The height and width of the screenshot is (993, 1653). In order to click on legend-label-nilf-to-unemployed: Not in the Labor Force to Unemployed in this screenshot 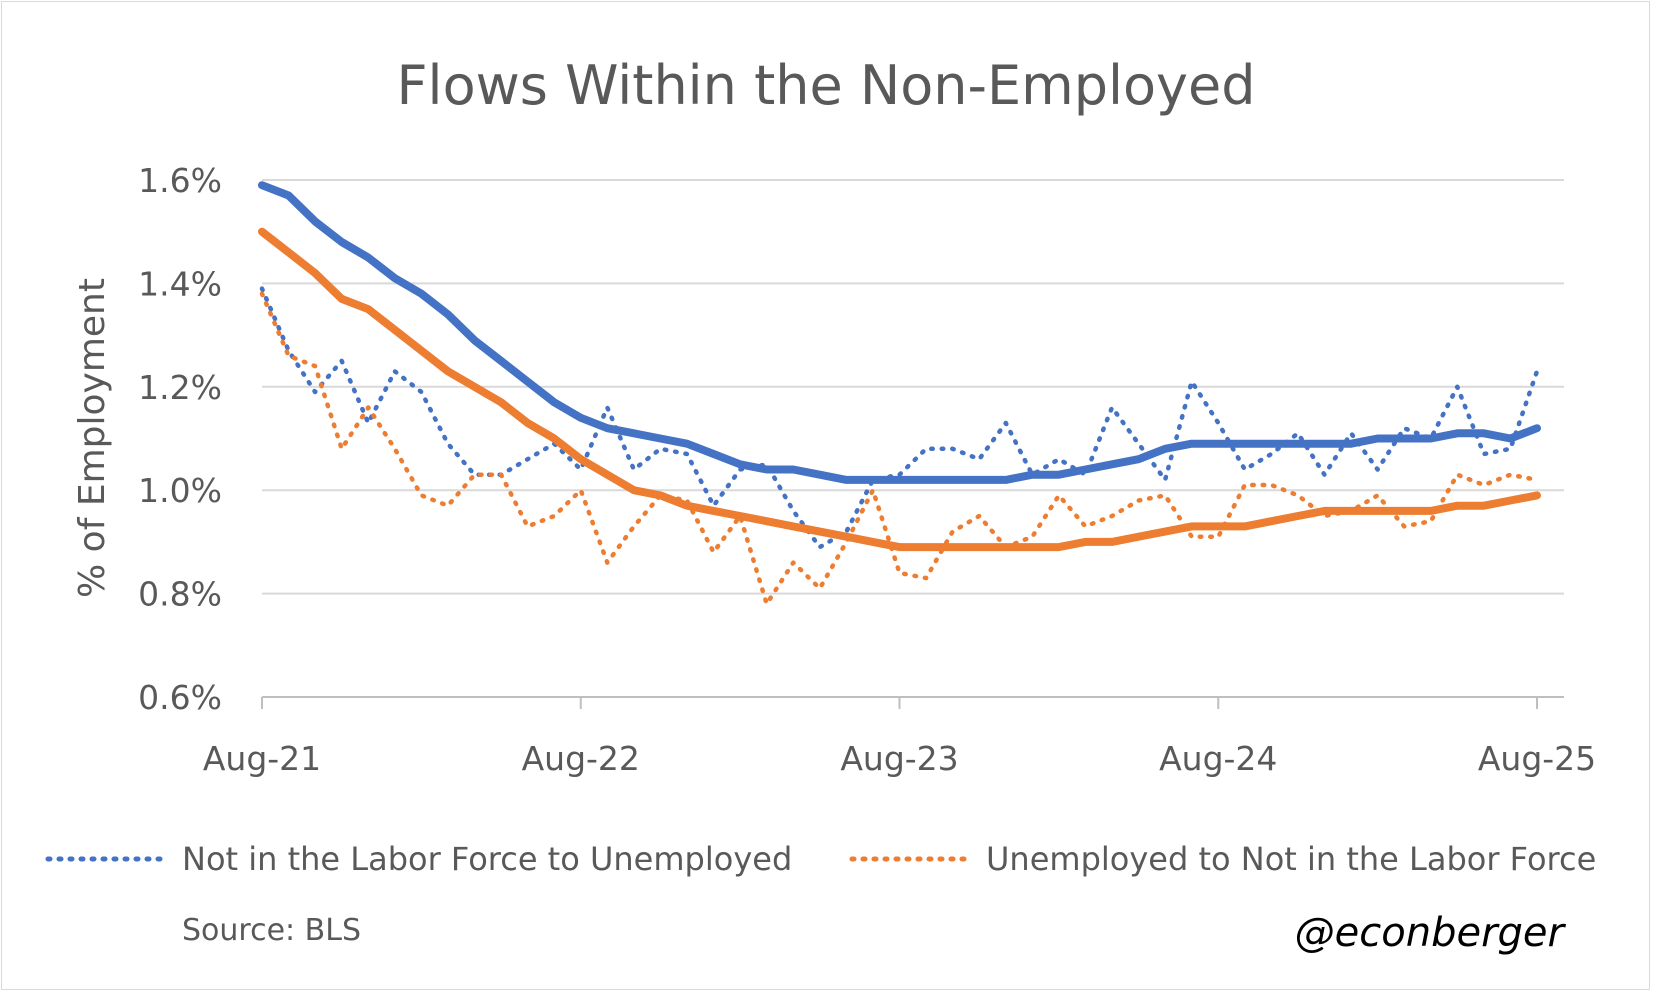, I will do `click(487, 859)`.